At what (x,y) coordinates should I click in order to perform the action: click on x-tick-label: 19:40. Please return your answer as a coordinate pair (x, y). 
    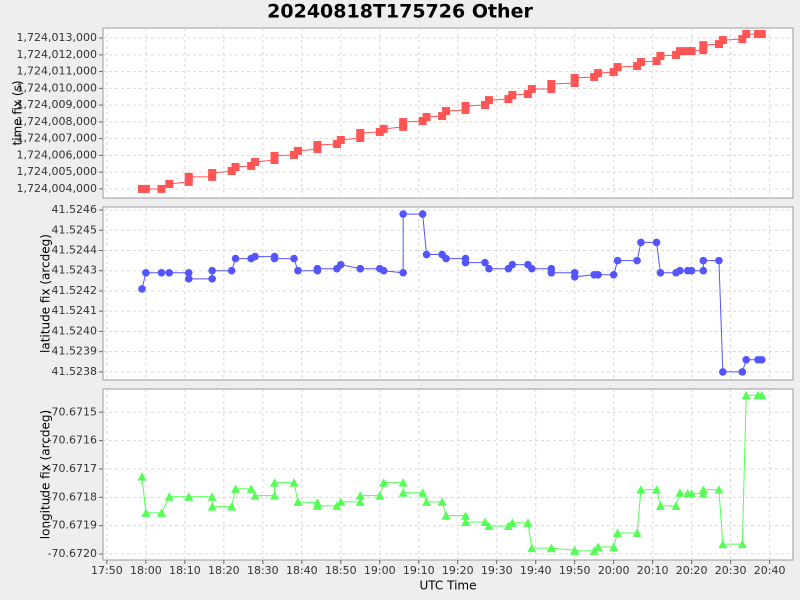
    Looking at the image, I should click on (536, 570).